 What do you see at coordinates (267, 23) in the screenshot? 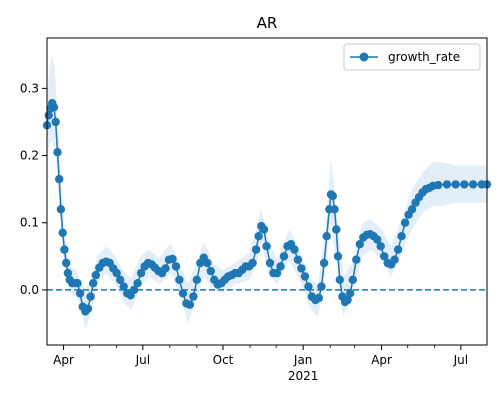
I see `chart-title: AR` at bounding box center [267, 23].